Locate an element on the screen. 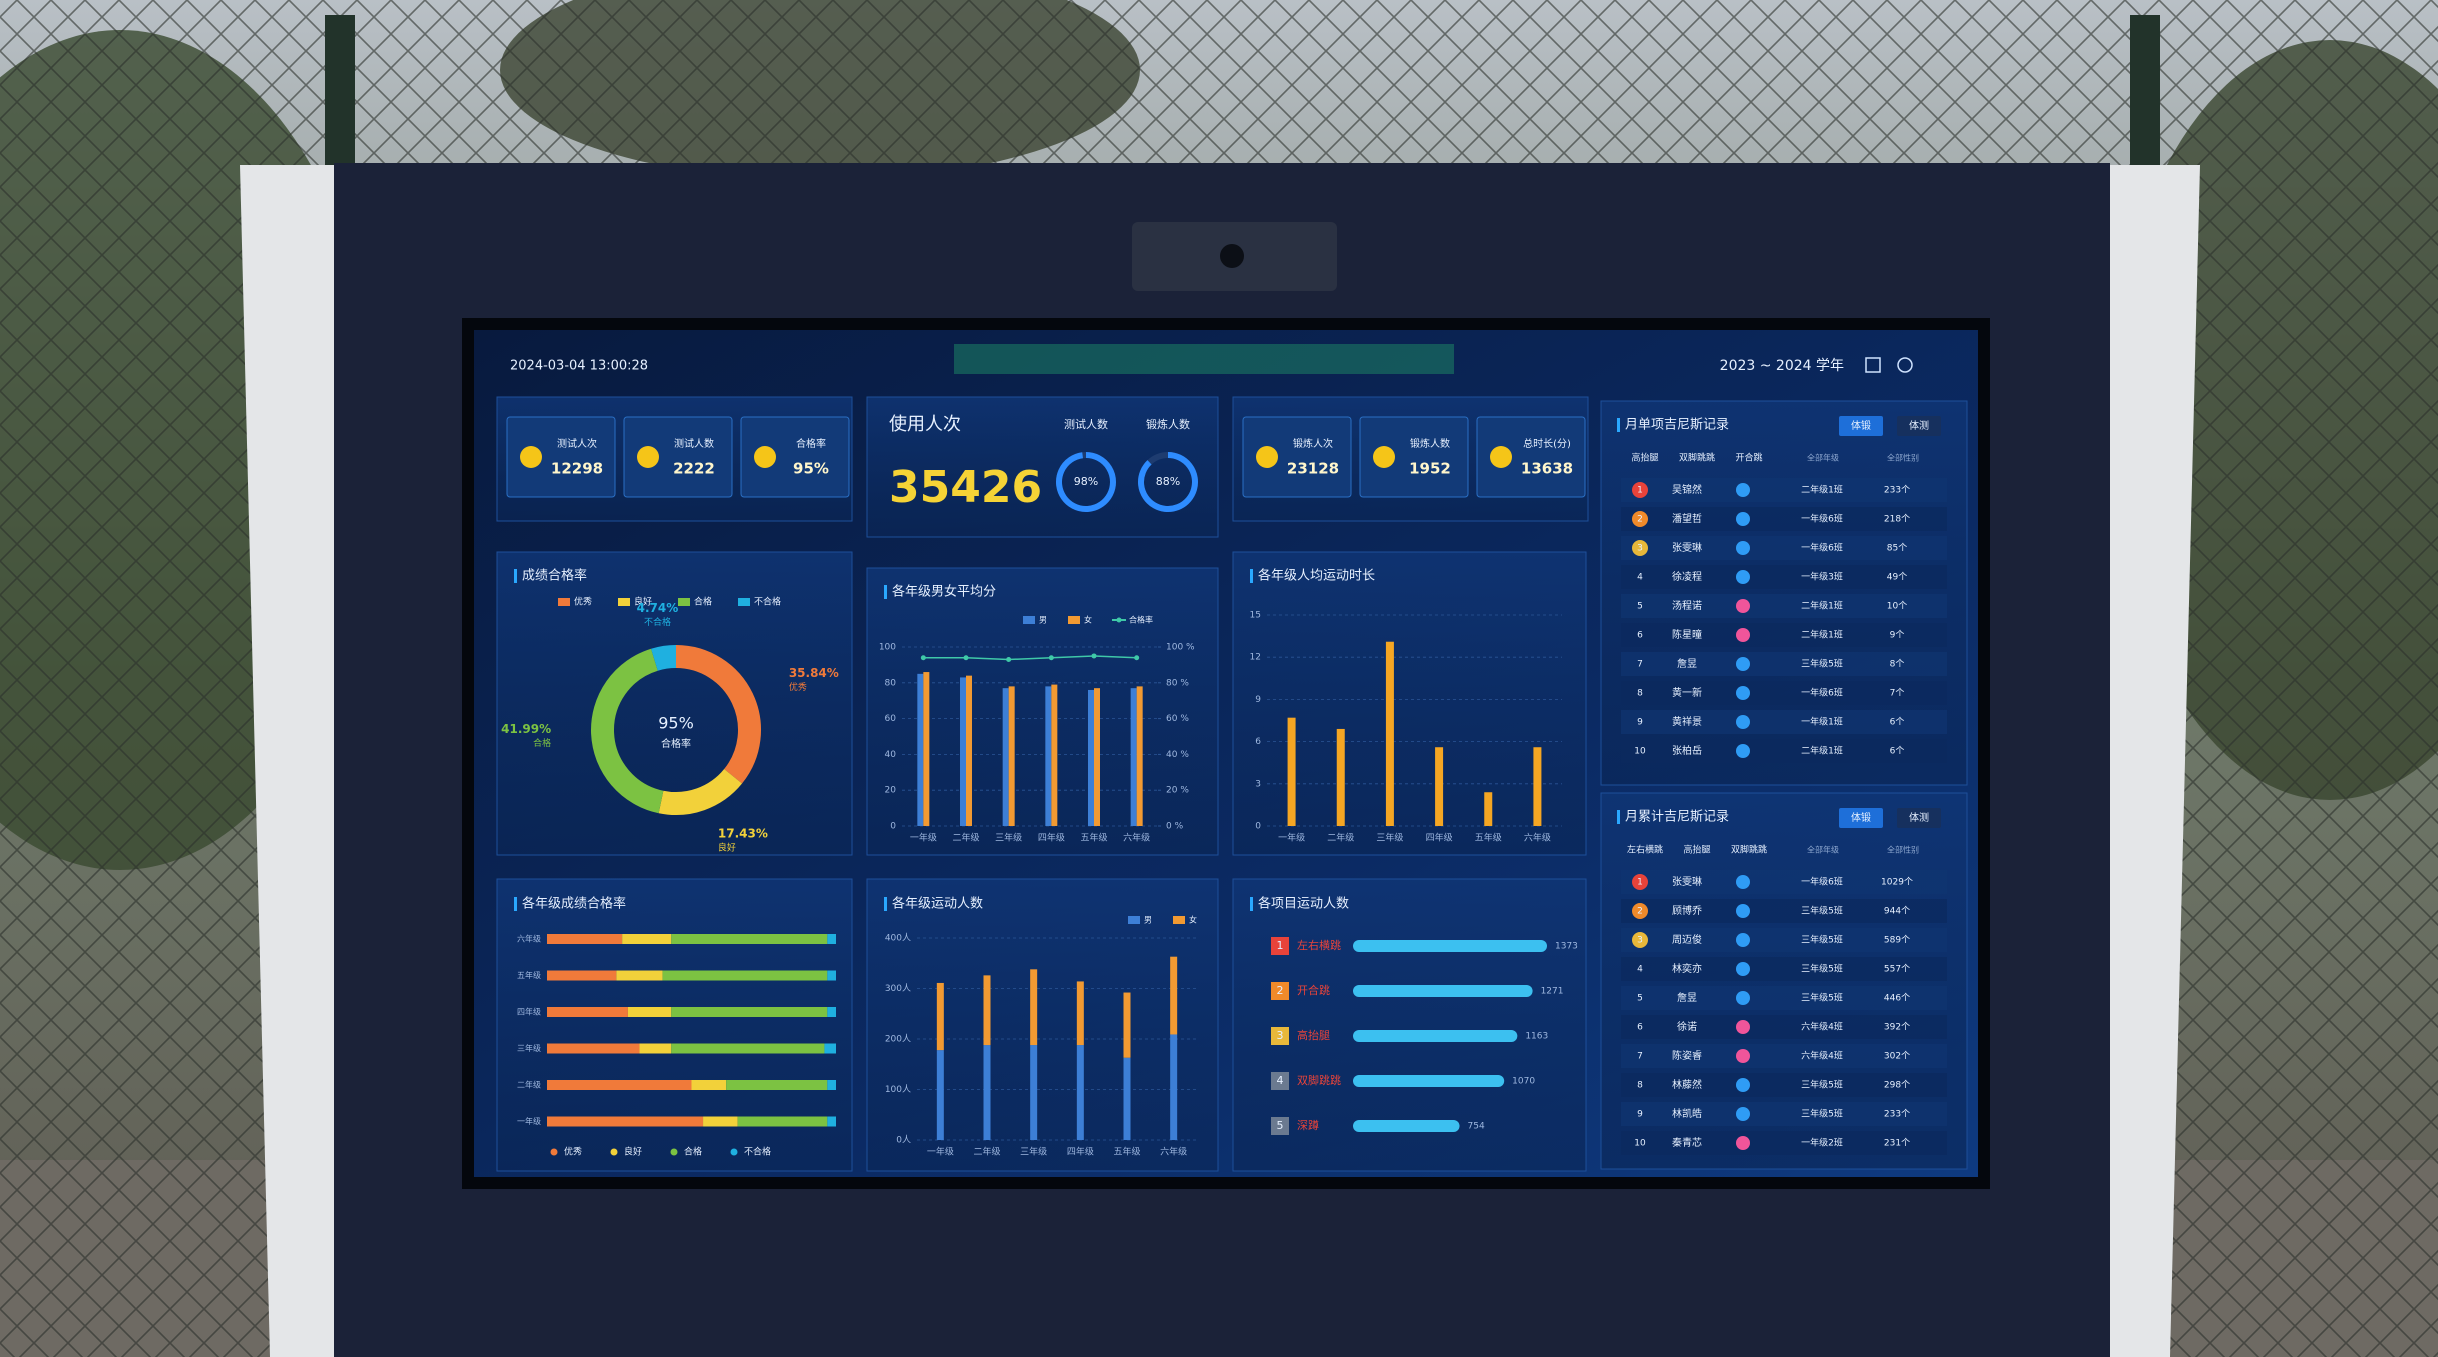  count: 7个 is located at coordinates (1897, 693).